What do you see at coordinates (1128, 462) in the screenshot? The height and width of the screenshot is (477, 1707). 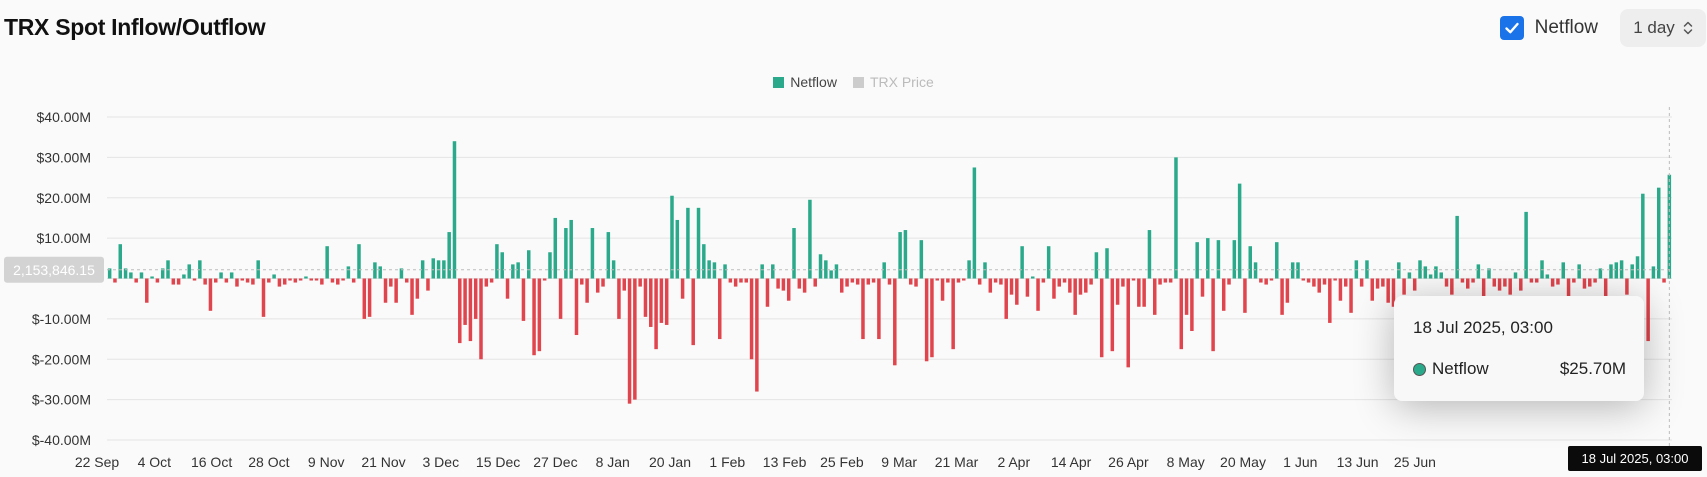 I see `x-tick-label: 26 Apr` at bounding box center [1128, 462].